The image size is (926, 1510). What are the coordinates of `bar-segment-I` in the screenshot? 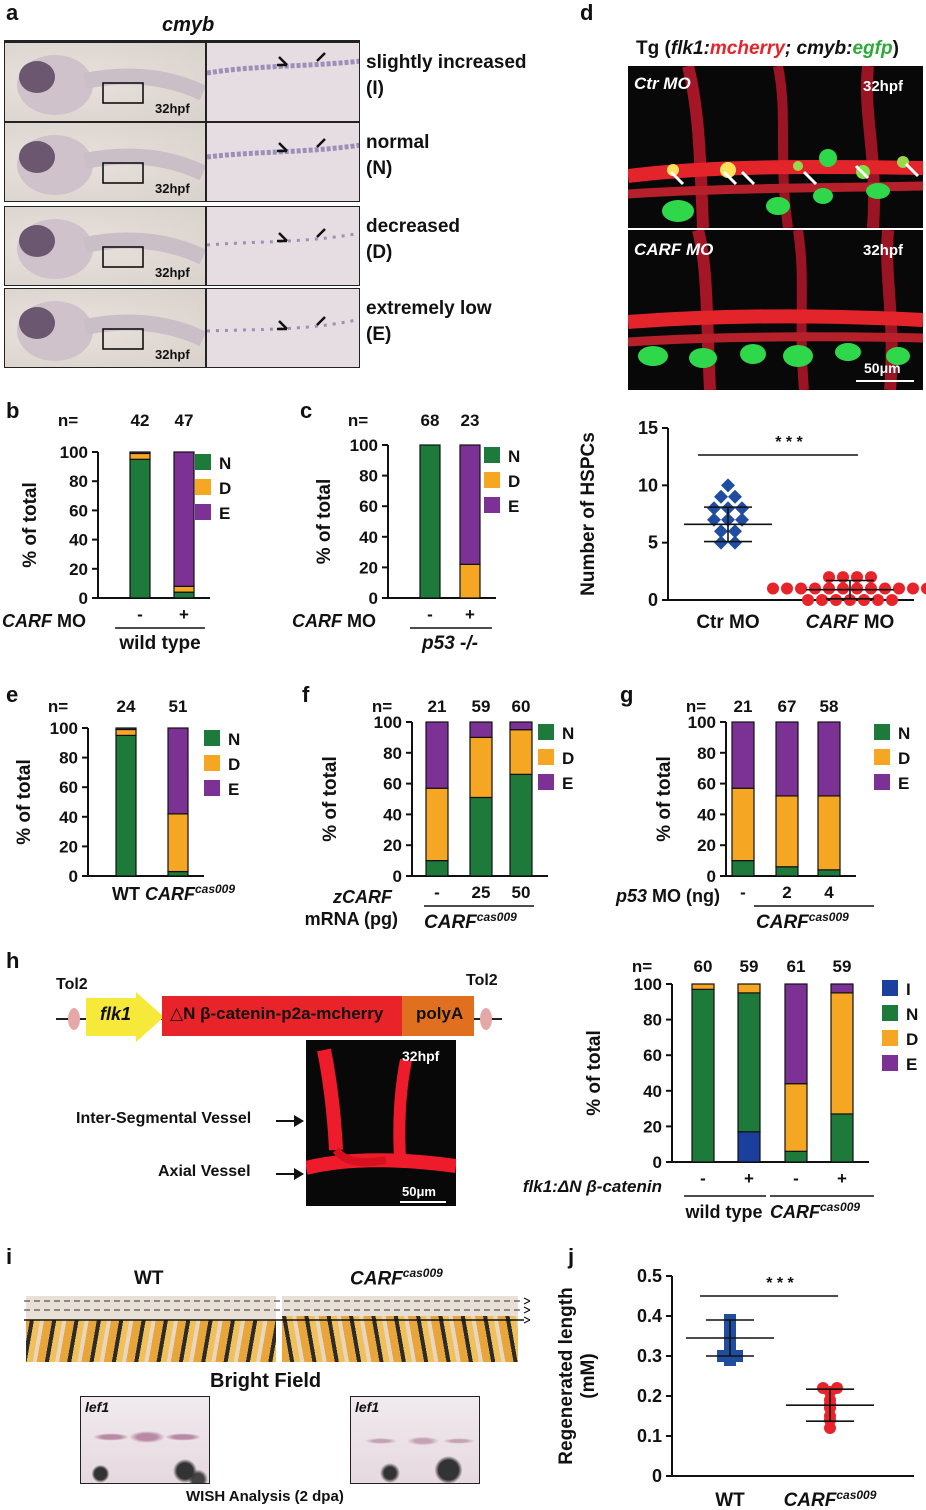 It's located at (749, 1147).